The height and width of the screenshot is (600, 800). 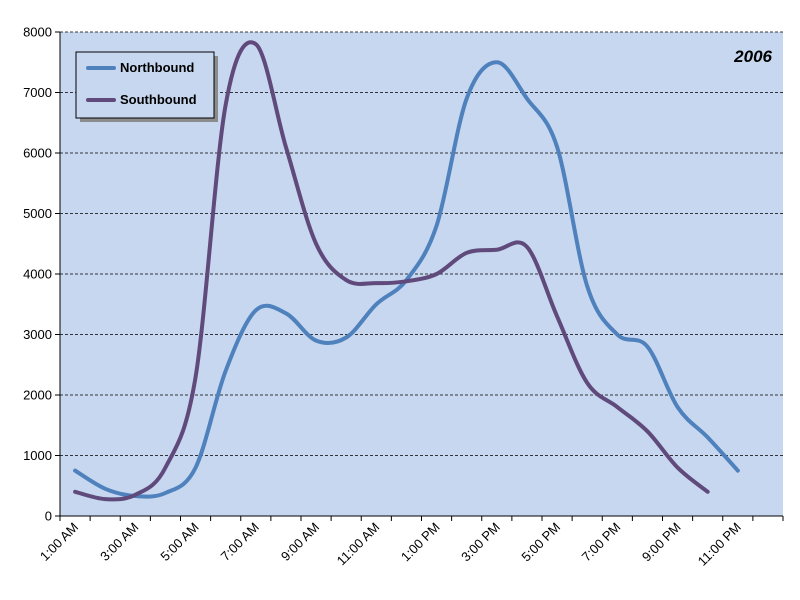 What do you see at coordinates (37, 395) in the screenshot?
I see `y-tick-label-2000: 2000` at bounding box center [37, 395].